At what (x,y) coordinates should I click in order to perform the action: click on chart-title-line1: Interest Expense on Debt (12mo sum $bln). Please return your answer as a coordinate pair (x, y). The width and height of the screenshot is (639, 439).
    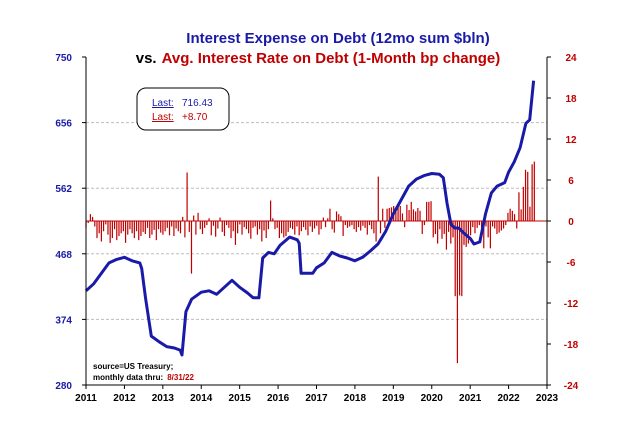
    Looking at the image, I should click on (337, 38).